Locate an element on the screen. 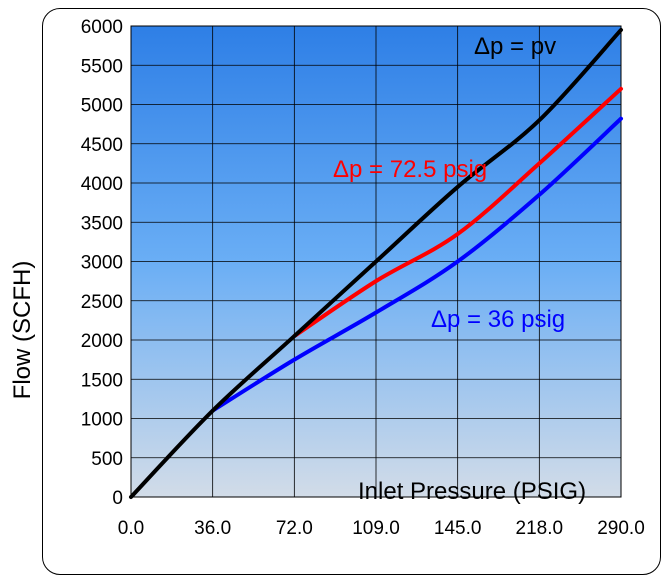 The height and width of the screenshot is (581, 671). y-tick-label: 3500 is located at coordinates (102, 223).